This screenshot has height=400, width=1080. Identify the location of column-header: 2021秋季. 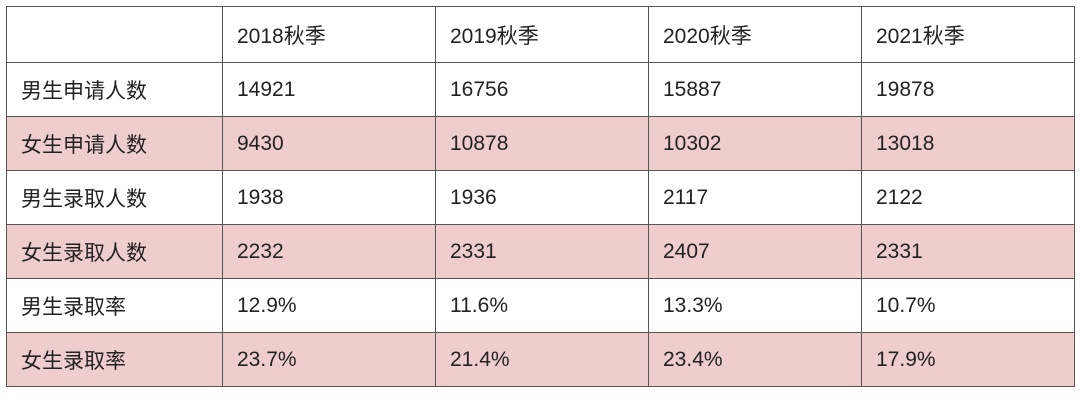
(968, 34).